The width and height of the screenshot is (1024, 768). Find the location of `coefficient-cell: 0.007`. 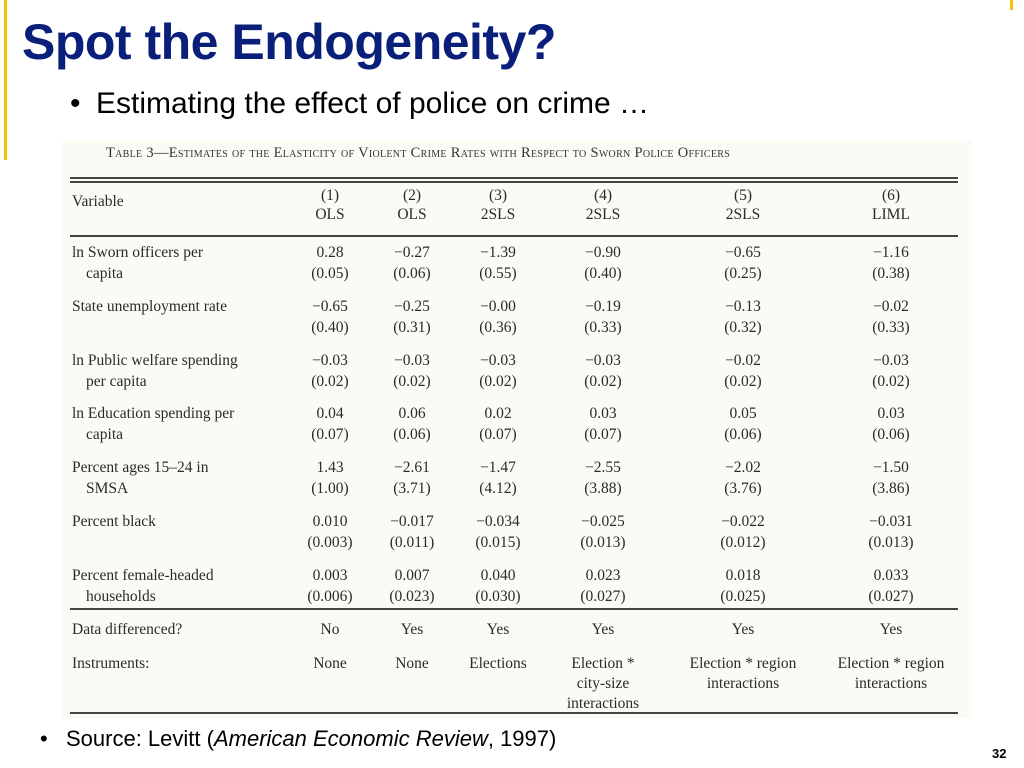

coefficient-cell: 0.007 is located at coordinates (412, 575).